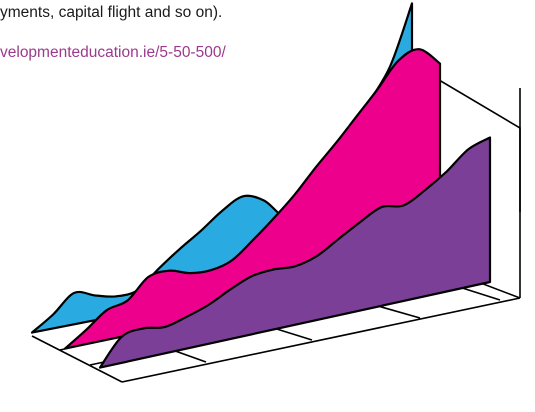 This screenshot has width=535, height=412. What do you see at coordinates (113, 52) in the screenshot?
I see `source-link: velopmenteducation.ie/5-50-500/` at bounding box center [113, 52].